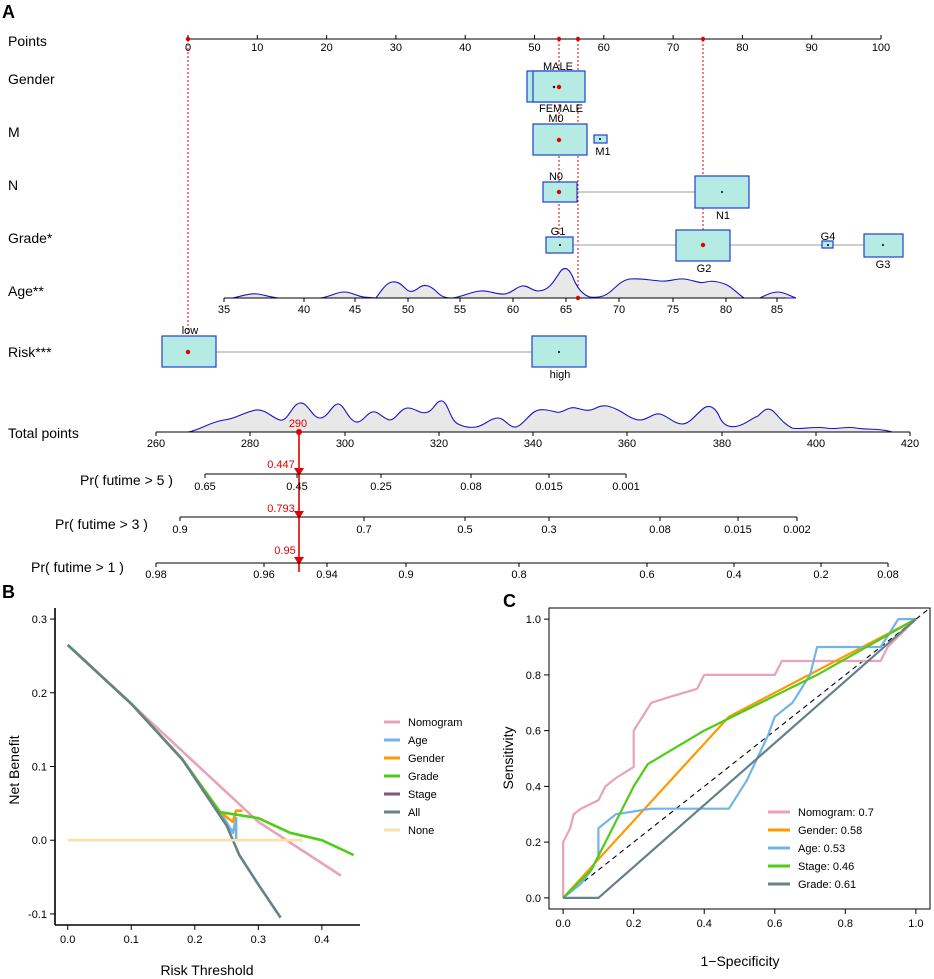 The height and width of the screenshot is (979, 934). What do you see at coordinates (297, 353) in the screenshot?
I see `risk-row: Risk*** low high` at bounding box center [297, 353].